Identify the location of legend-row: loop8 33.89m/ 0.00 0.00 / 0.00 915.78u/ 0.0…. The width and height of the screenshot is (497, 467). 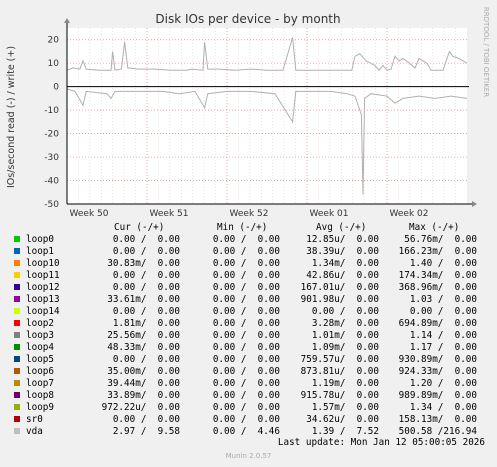
(248, 396).